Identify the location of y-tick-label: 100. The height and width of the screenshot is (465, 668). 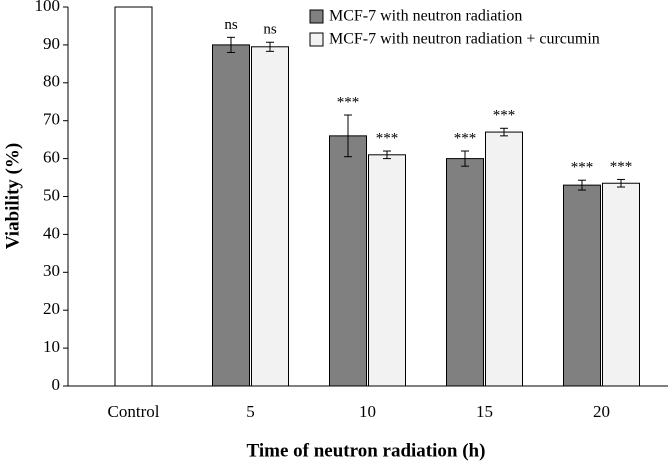
(48, 7).